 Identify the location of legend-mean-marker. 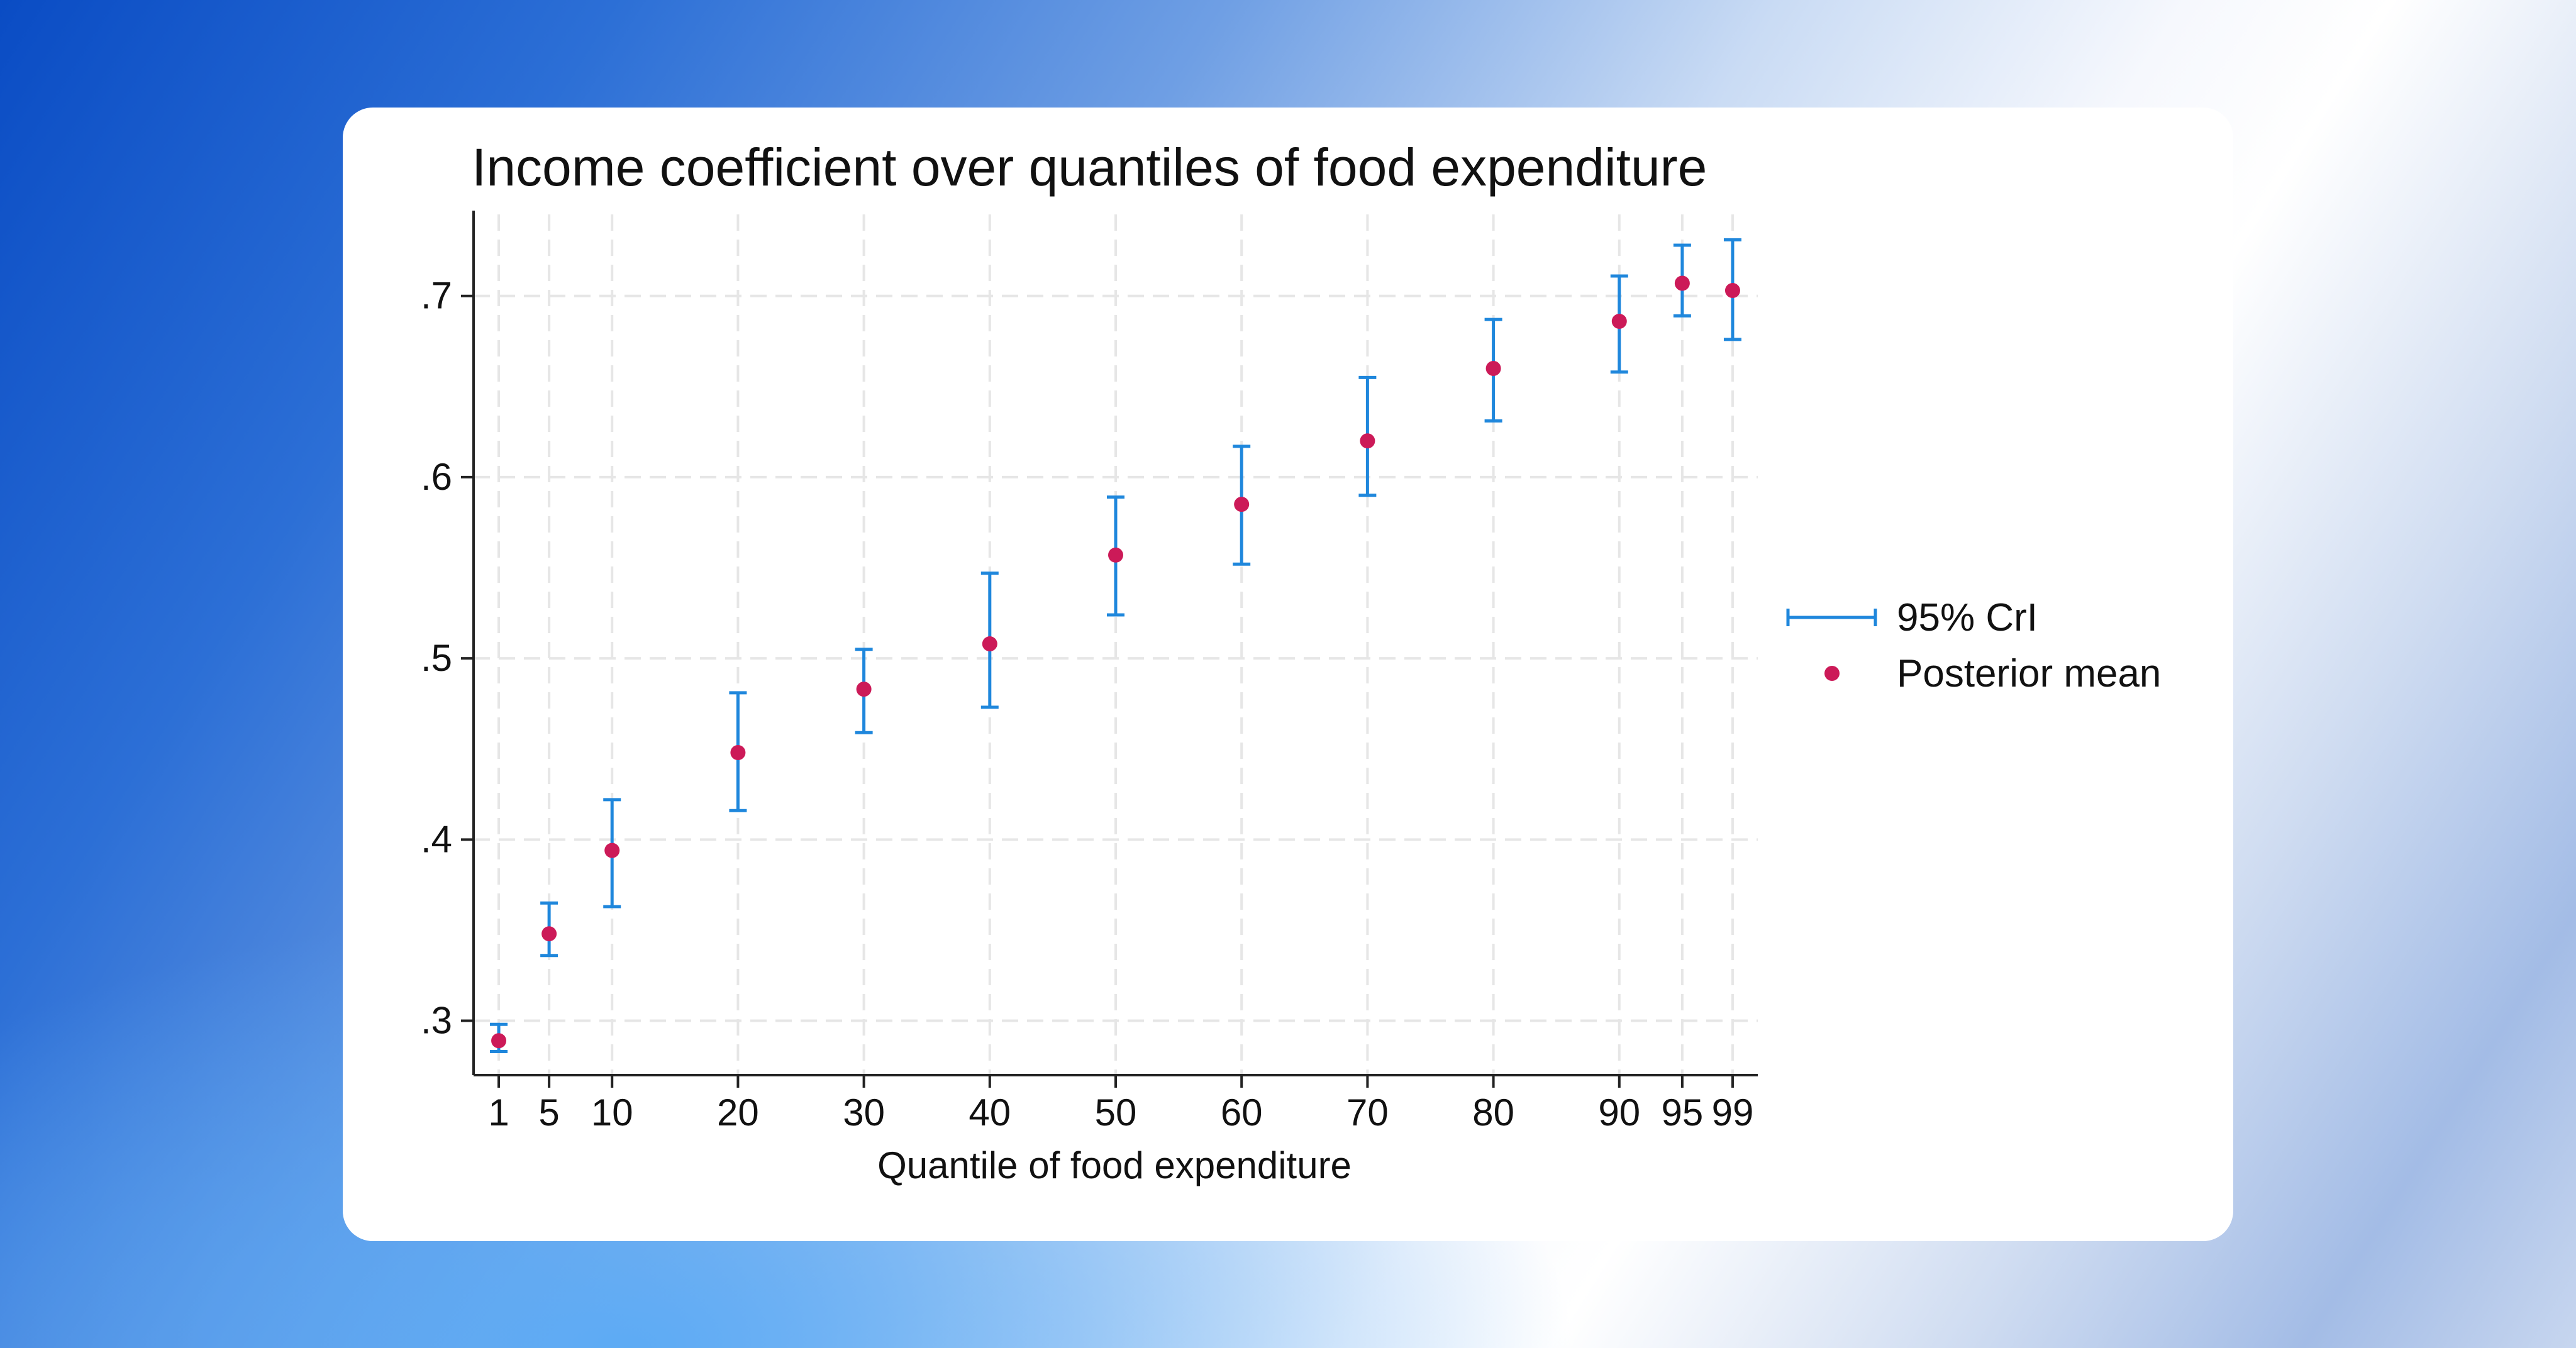
(1832, 673).